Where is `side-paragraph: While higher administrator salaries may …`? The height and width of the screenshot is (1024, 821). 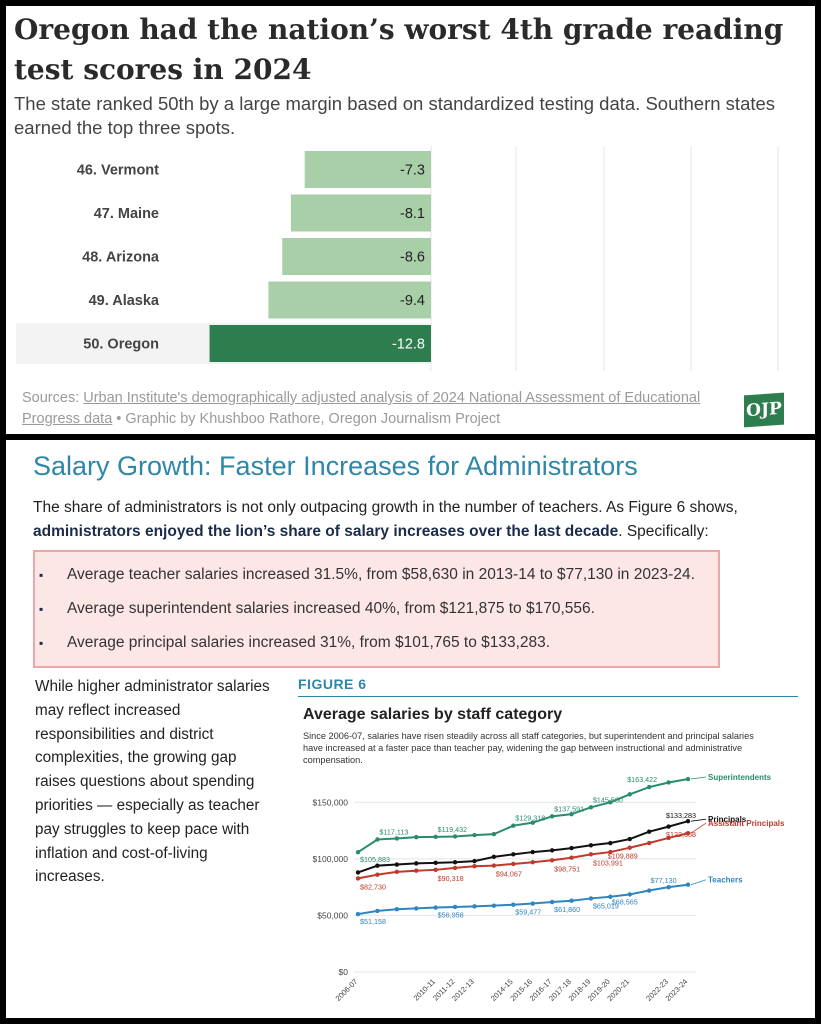 side-paragraph: While higher administrator salaries may … is located at coordinates (152, 782).